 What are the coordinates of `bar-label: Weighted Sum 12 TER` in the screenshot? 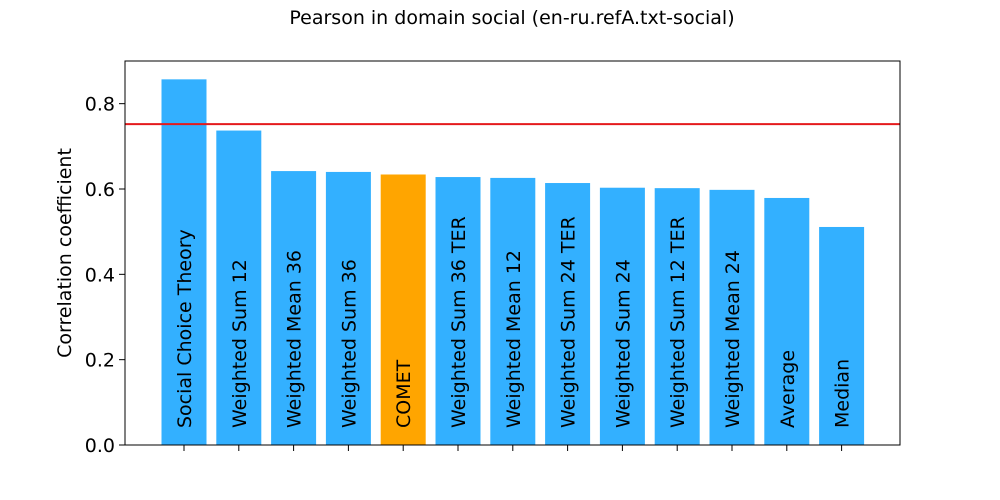 It's located at (678, 322).